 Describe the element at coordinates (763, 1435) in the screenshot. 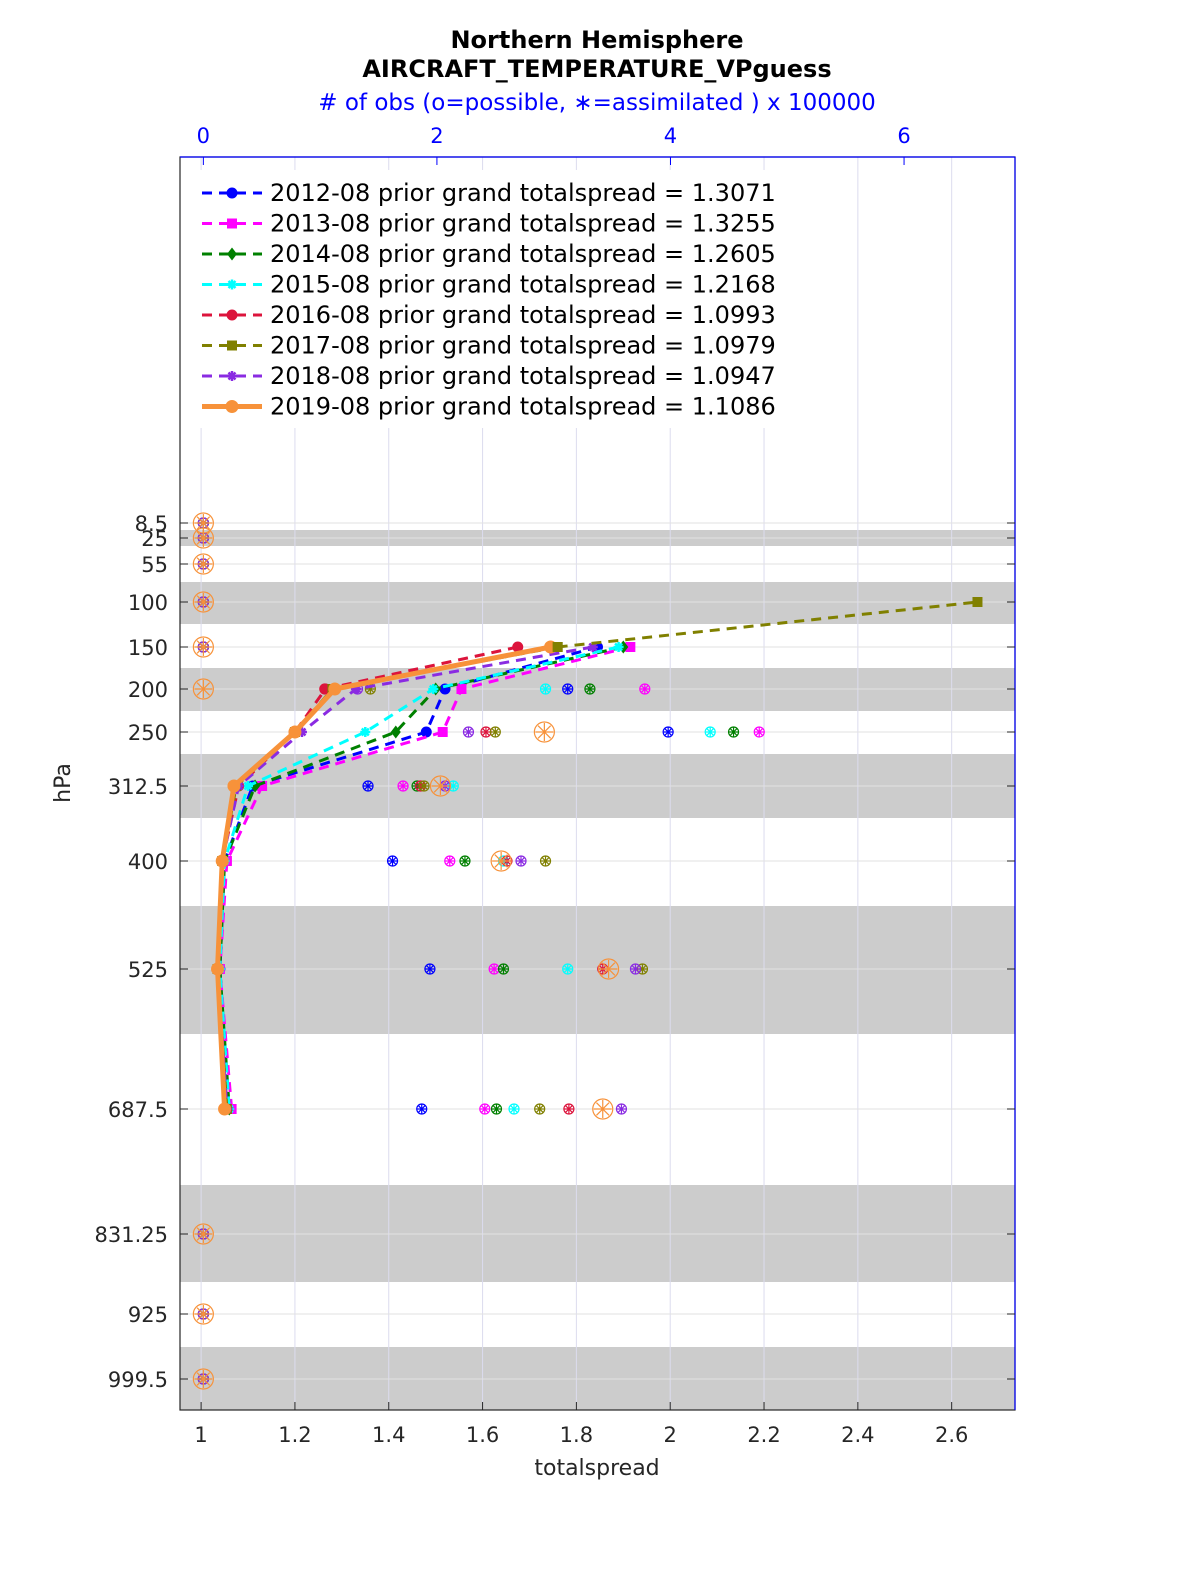

I see `x-tick-label-6: 2.2` at that location.